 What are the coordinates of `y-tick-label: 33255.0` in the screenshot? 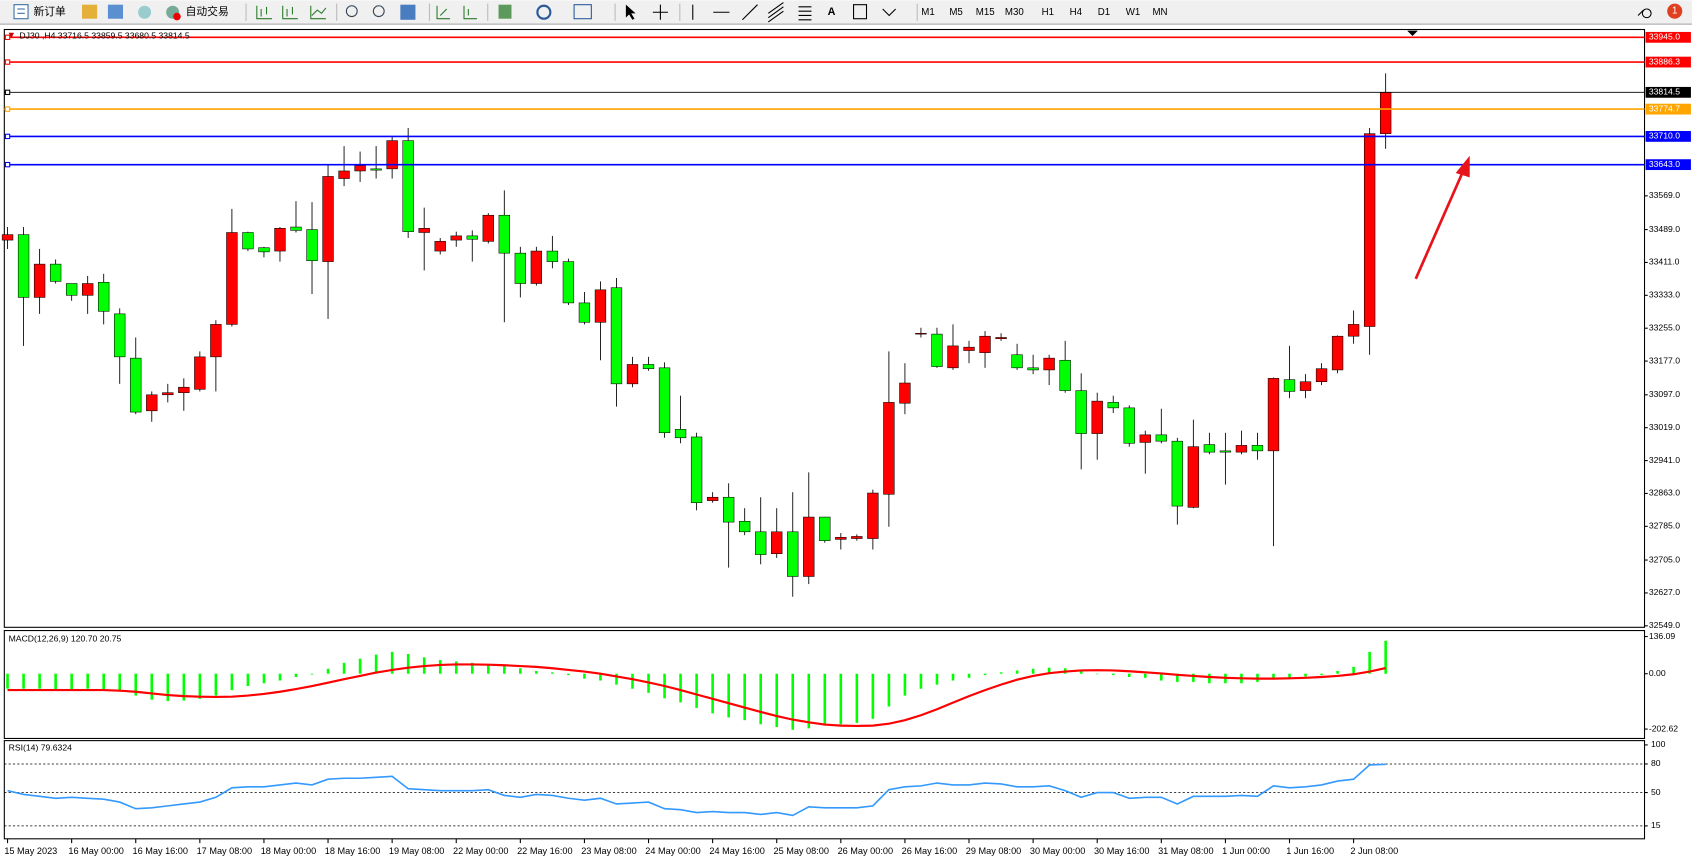 It's located at (1664, 327).